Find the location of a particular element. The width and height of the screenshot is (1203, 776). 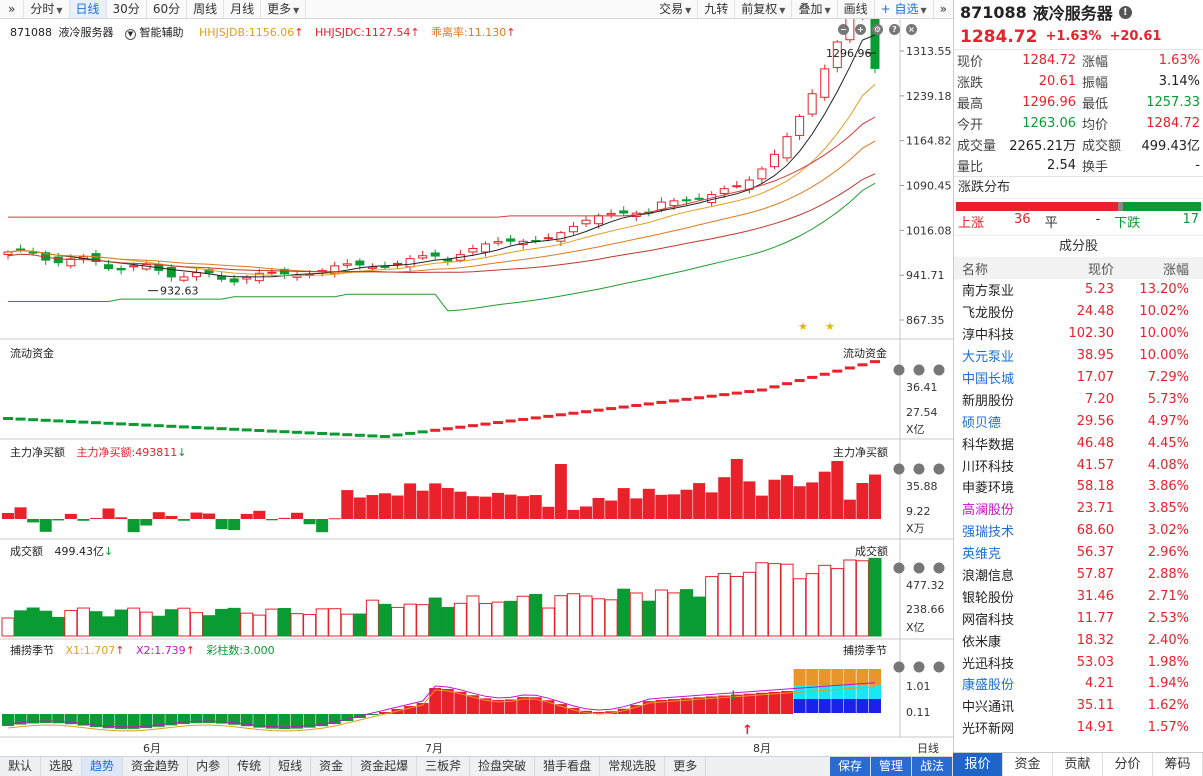

strategy-tab: 管理 is located at coordinates (891, 766).